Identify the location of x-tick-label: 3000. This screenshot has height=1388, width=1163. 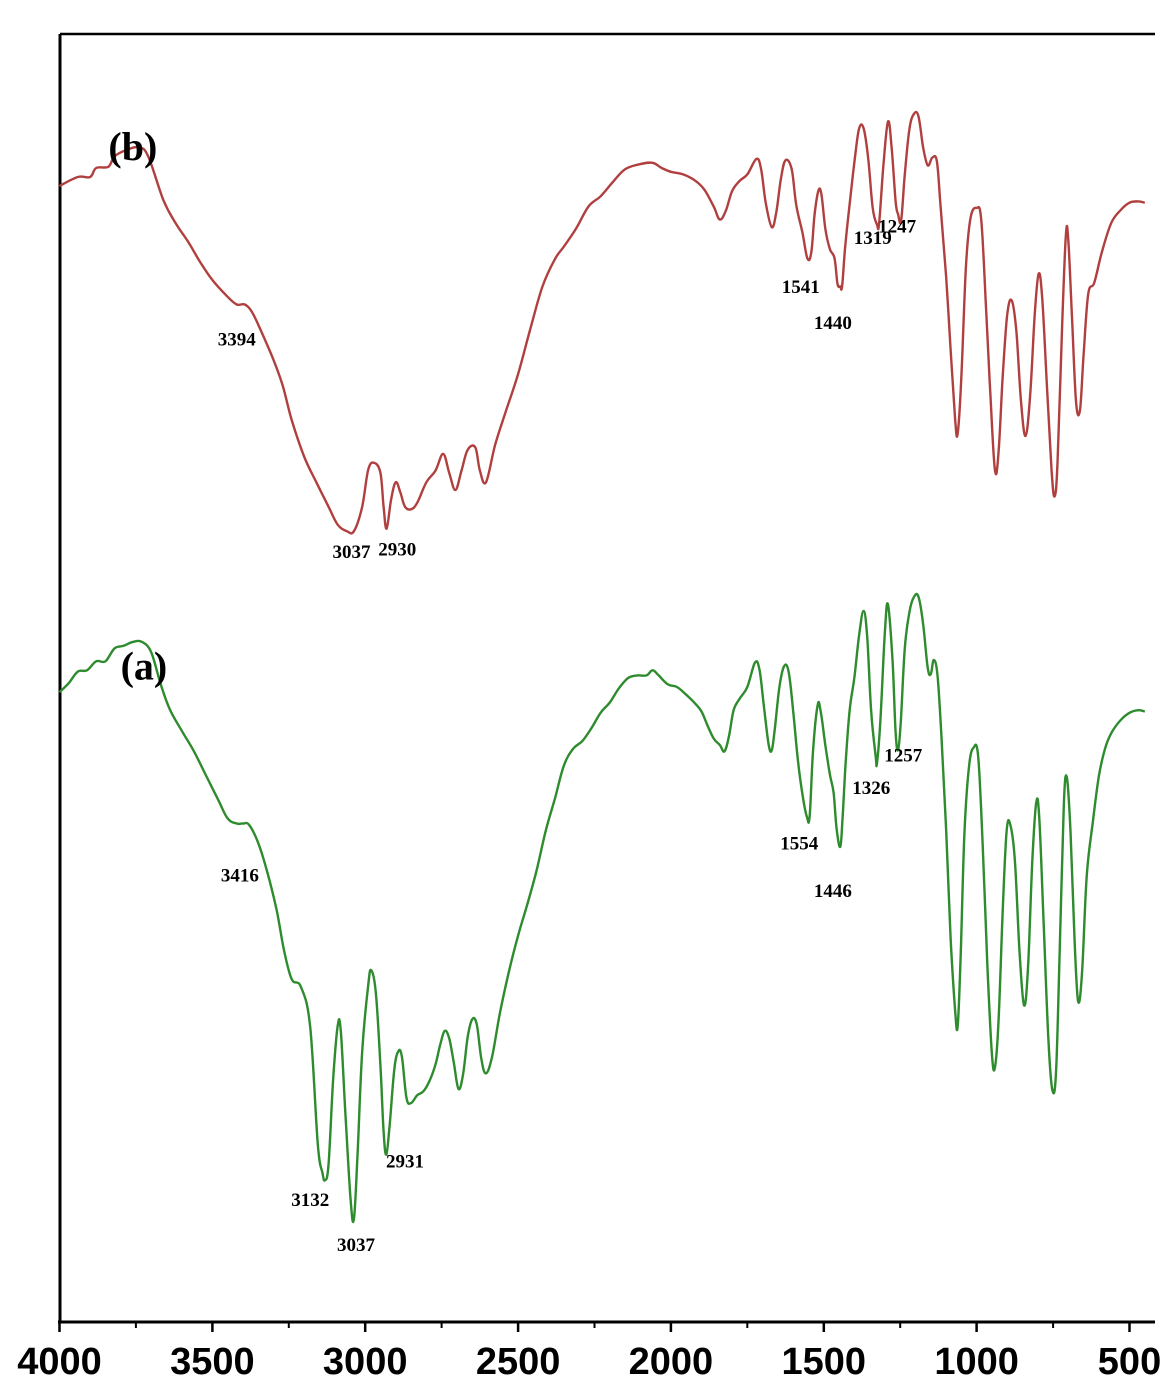
(365, 1362).